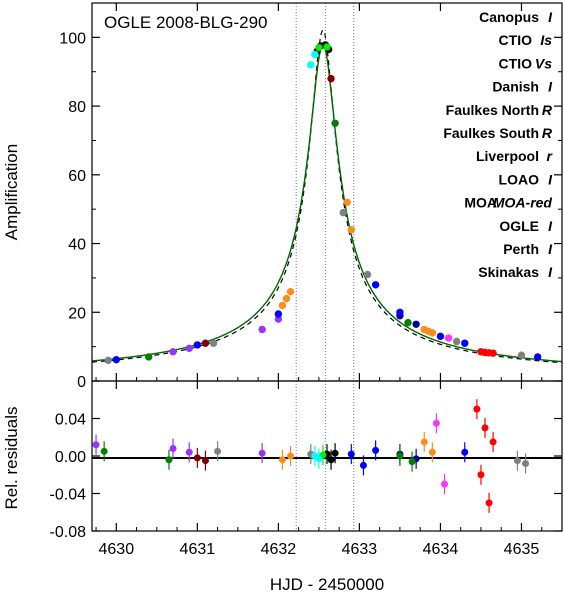 The width and height of the screenshot is (564, 596). I want to click on y-tick-label: 100, so click(72, 38).